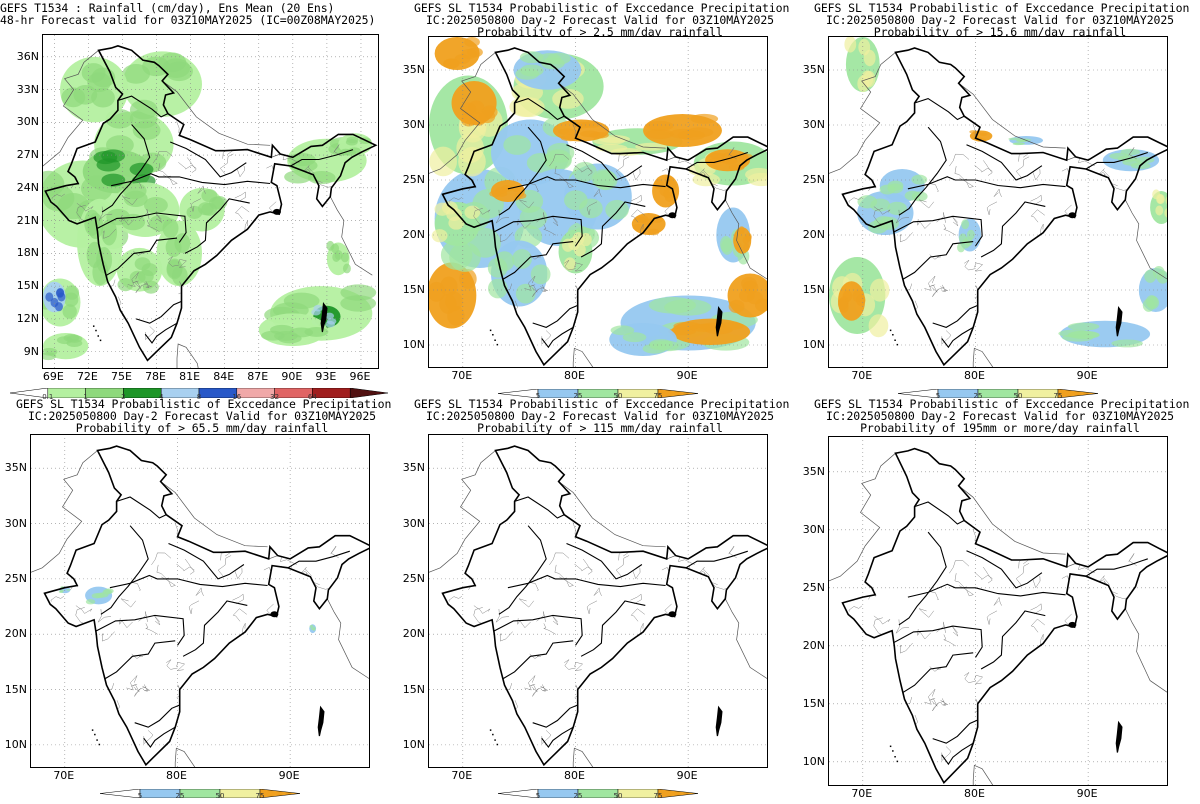  I want to click on lat-tick-label: 36N, so click(27, 56).